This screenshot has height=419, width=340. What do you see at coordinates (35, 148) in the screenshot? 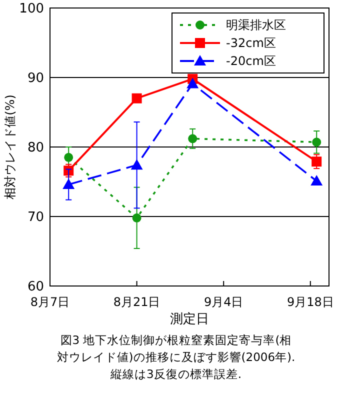
I see `y-tick-label: 80` at bounding box center [35, 148].